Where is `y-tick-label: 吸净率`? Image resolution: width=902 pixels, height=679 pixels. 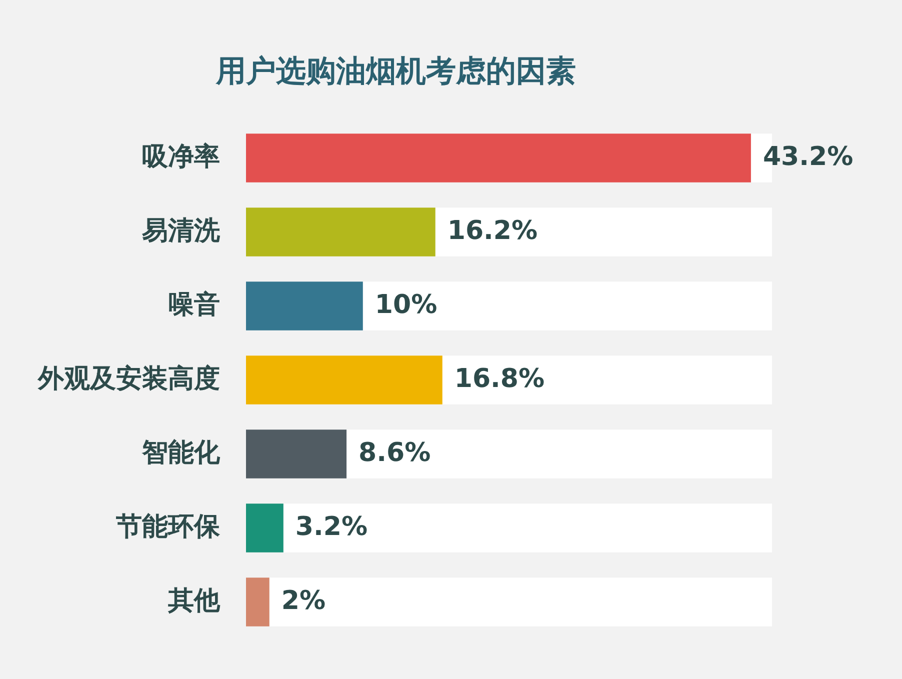
y-tick-label: 吸净率 is located at coordinates (181, 157).